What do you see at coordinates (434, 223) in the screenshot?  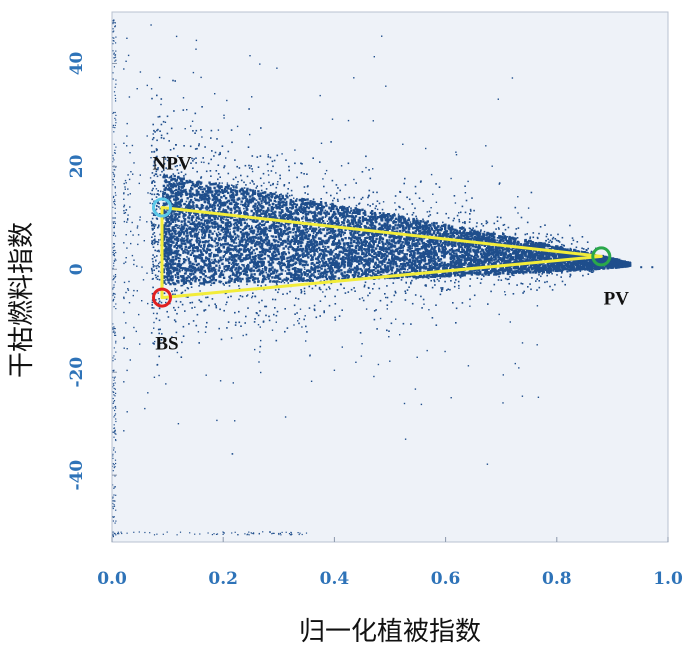 I see `scatter-point-1947` at bounding box center [434, 223].